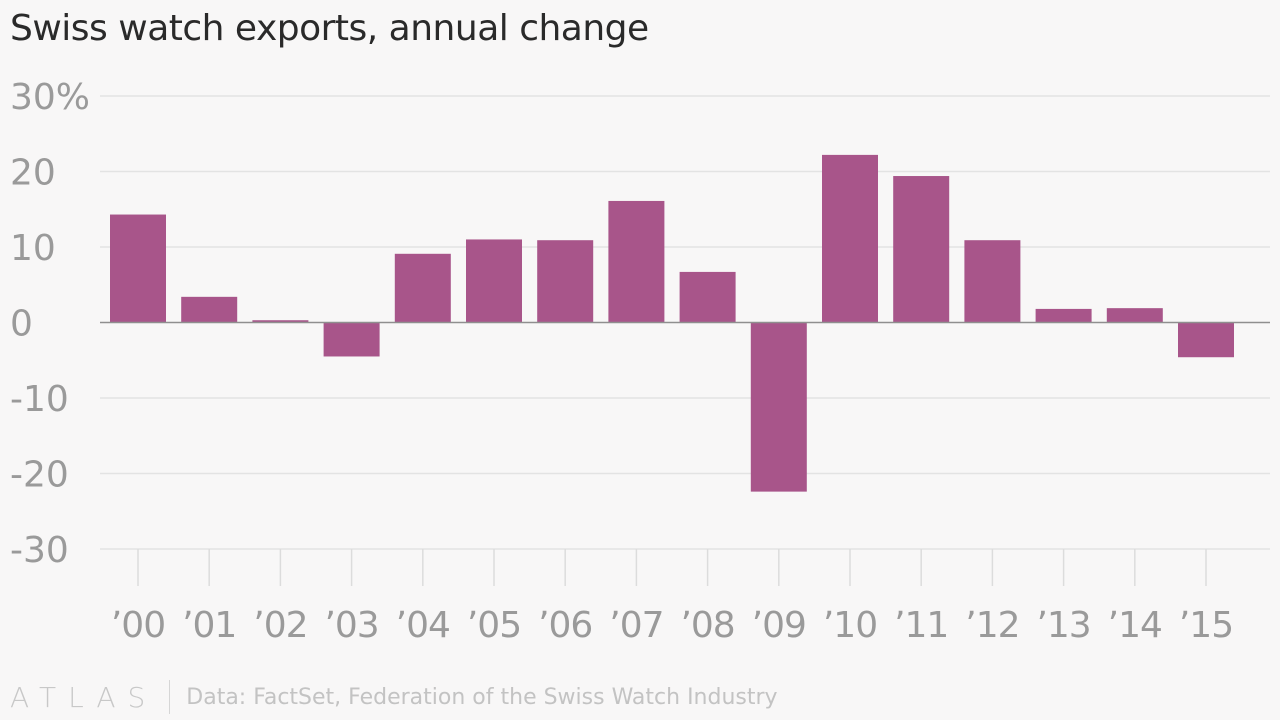 This screenshot has width=1280, height=720. What do you see at coordinates (1206, 625) in the screenshot?
I see `x-tick-label: ’15` at bounding box center [1206, 625].